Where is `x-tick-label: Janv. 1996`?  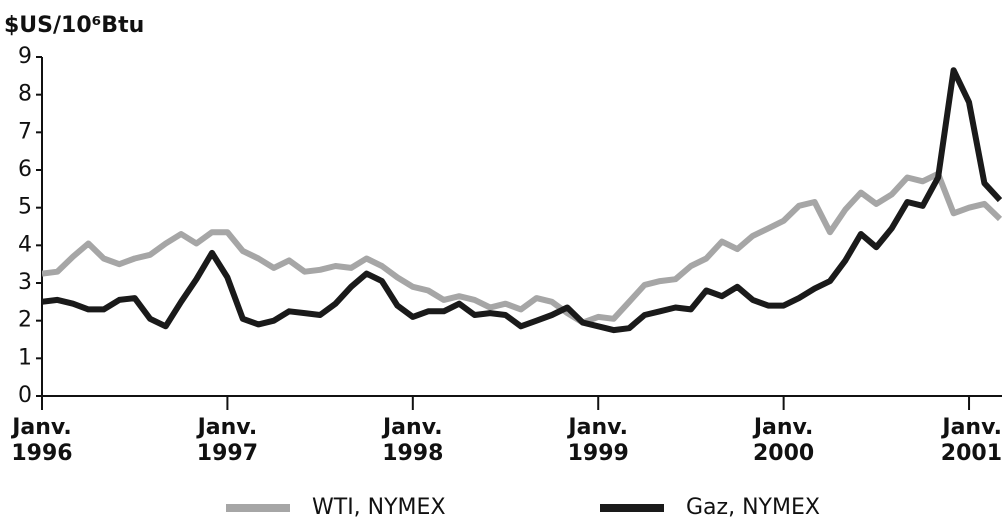 x-tick-label: Janv. 1996 is located at coordinates (41, 440).